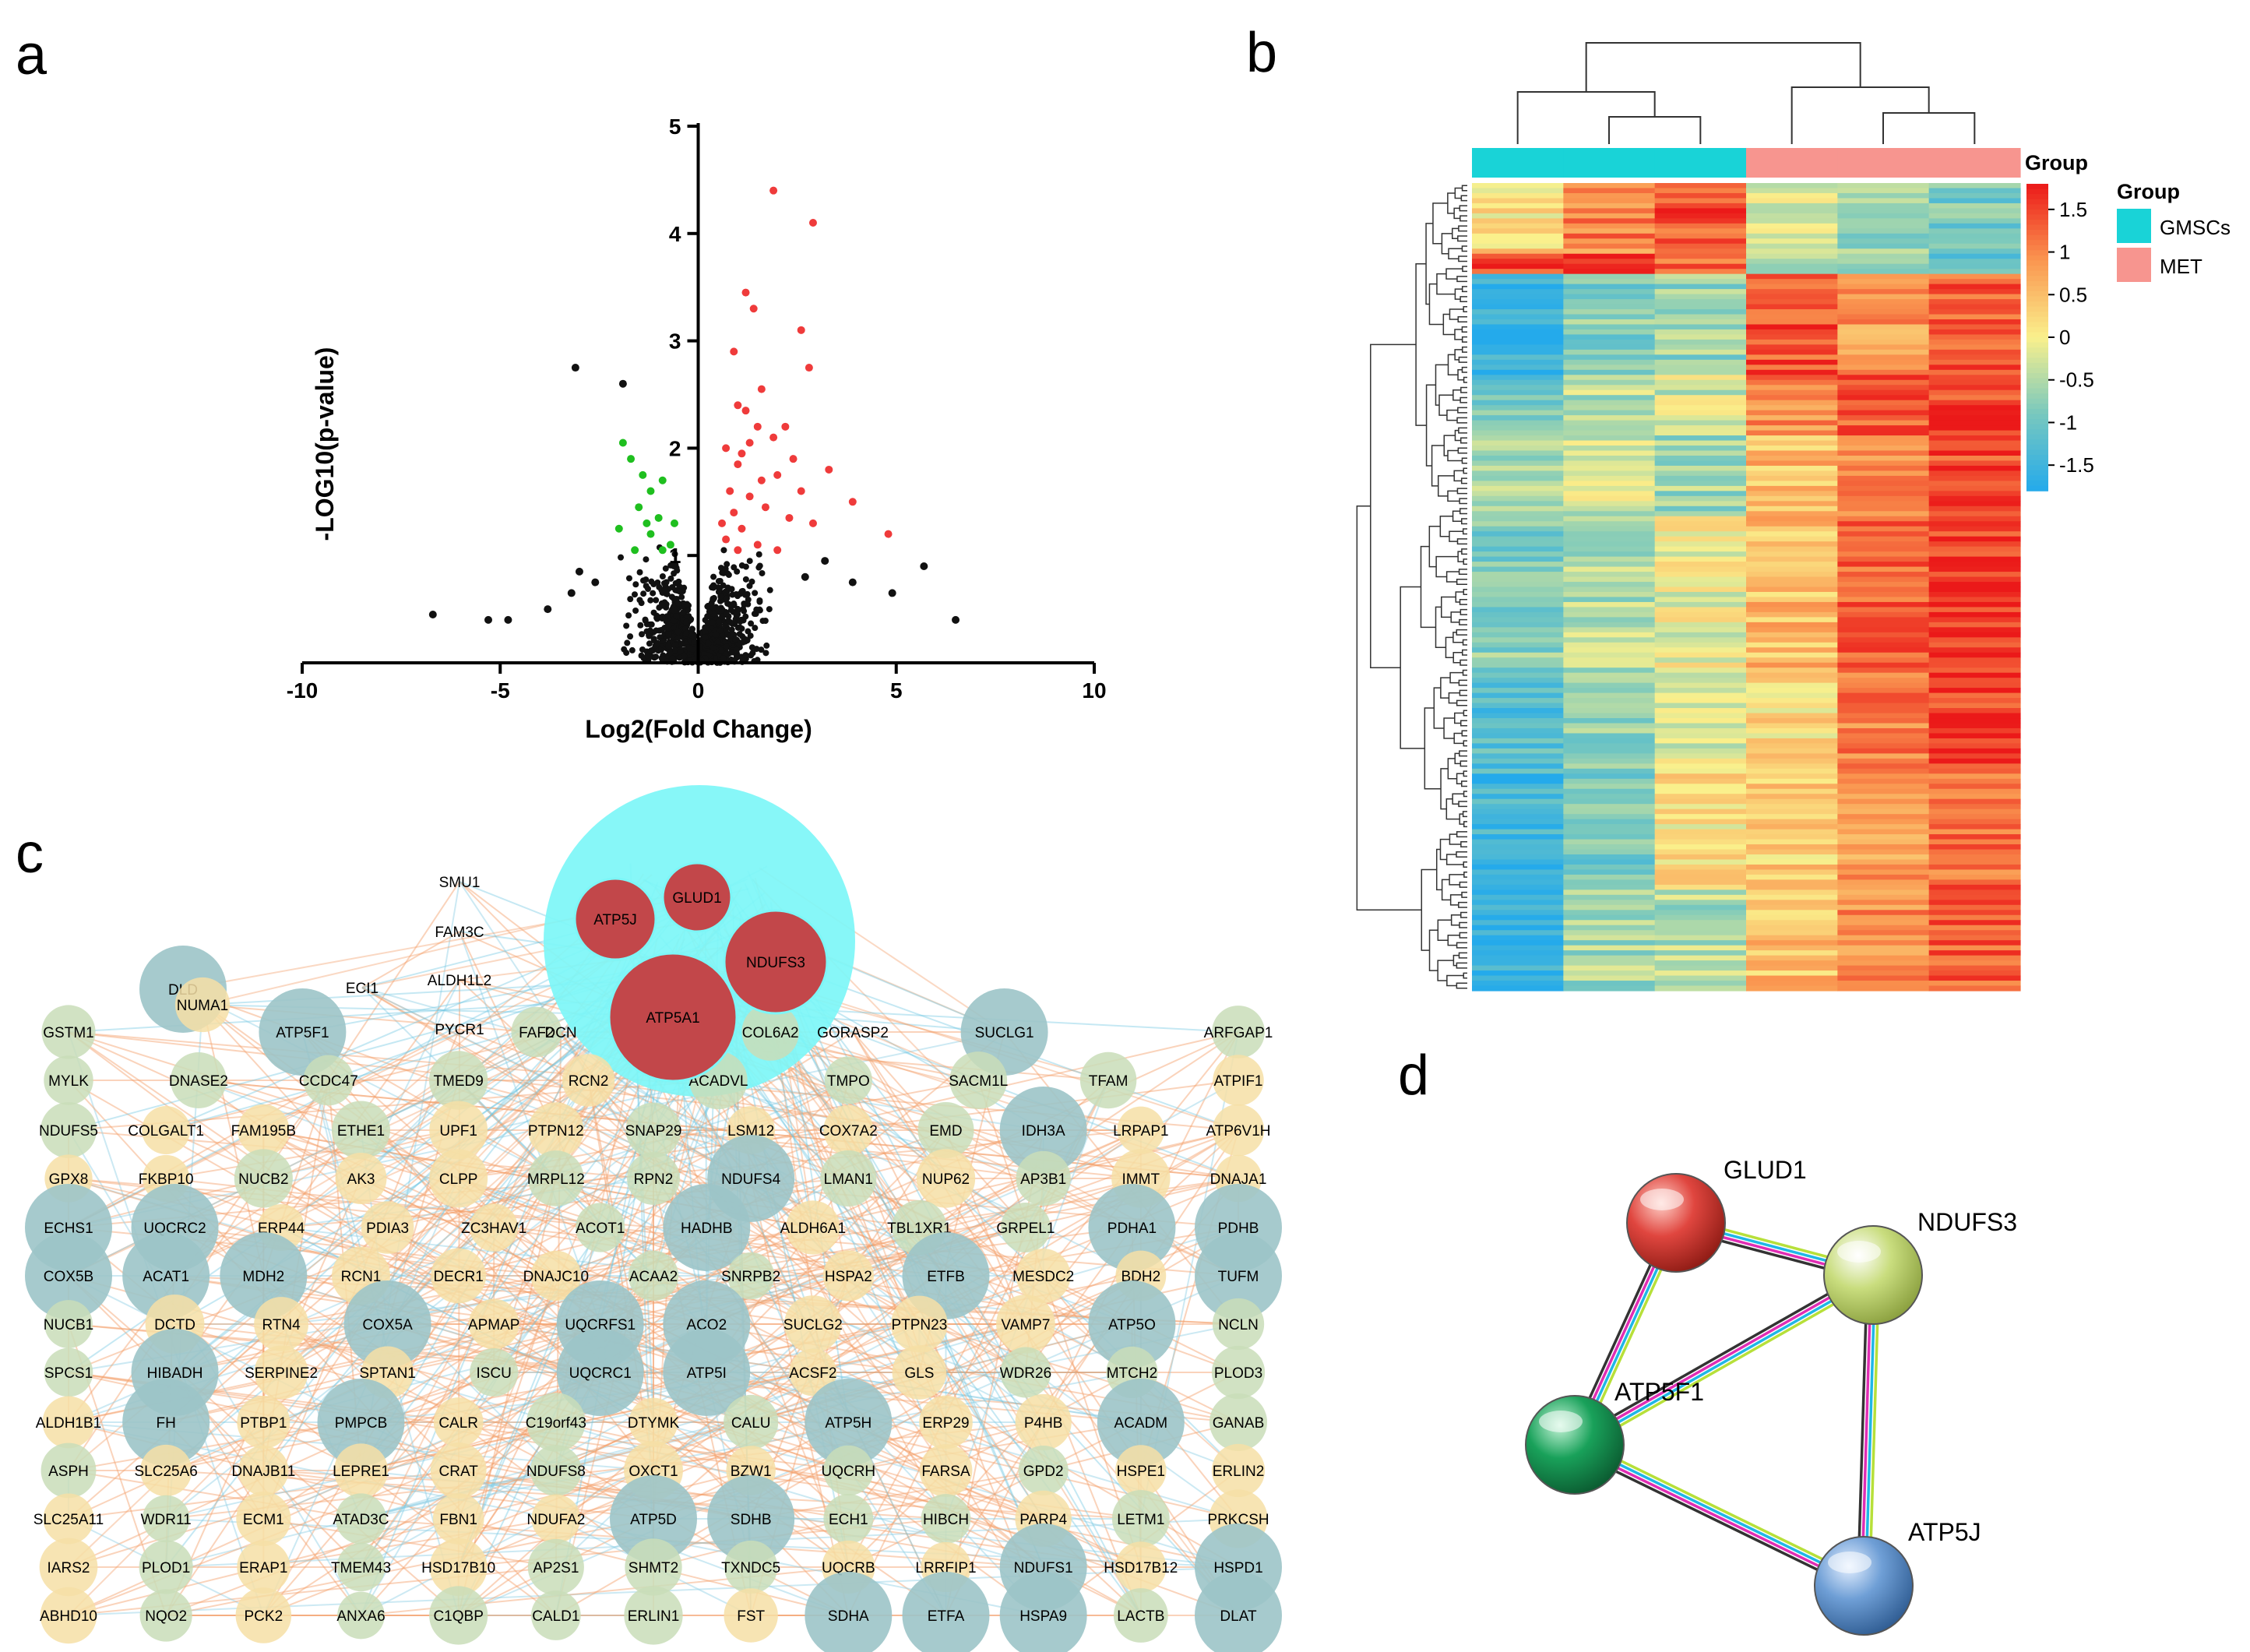  Describe the element at coordinates (946, 1178) in the screenshot. I see `network-node-nup62` at that location.